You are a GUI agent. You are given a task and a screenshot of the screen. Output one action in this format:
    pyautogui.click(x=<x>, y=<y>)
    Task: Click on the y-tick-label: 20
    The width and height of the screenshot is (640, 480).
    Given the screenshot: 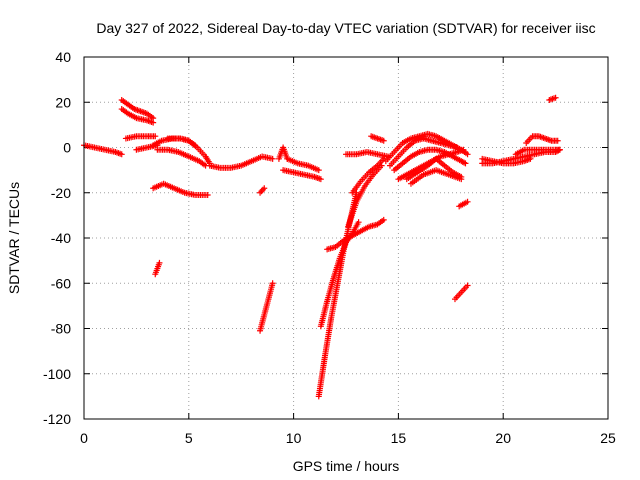 What is the action you would take?
    pyautogui.click(x=63, y=102)
    